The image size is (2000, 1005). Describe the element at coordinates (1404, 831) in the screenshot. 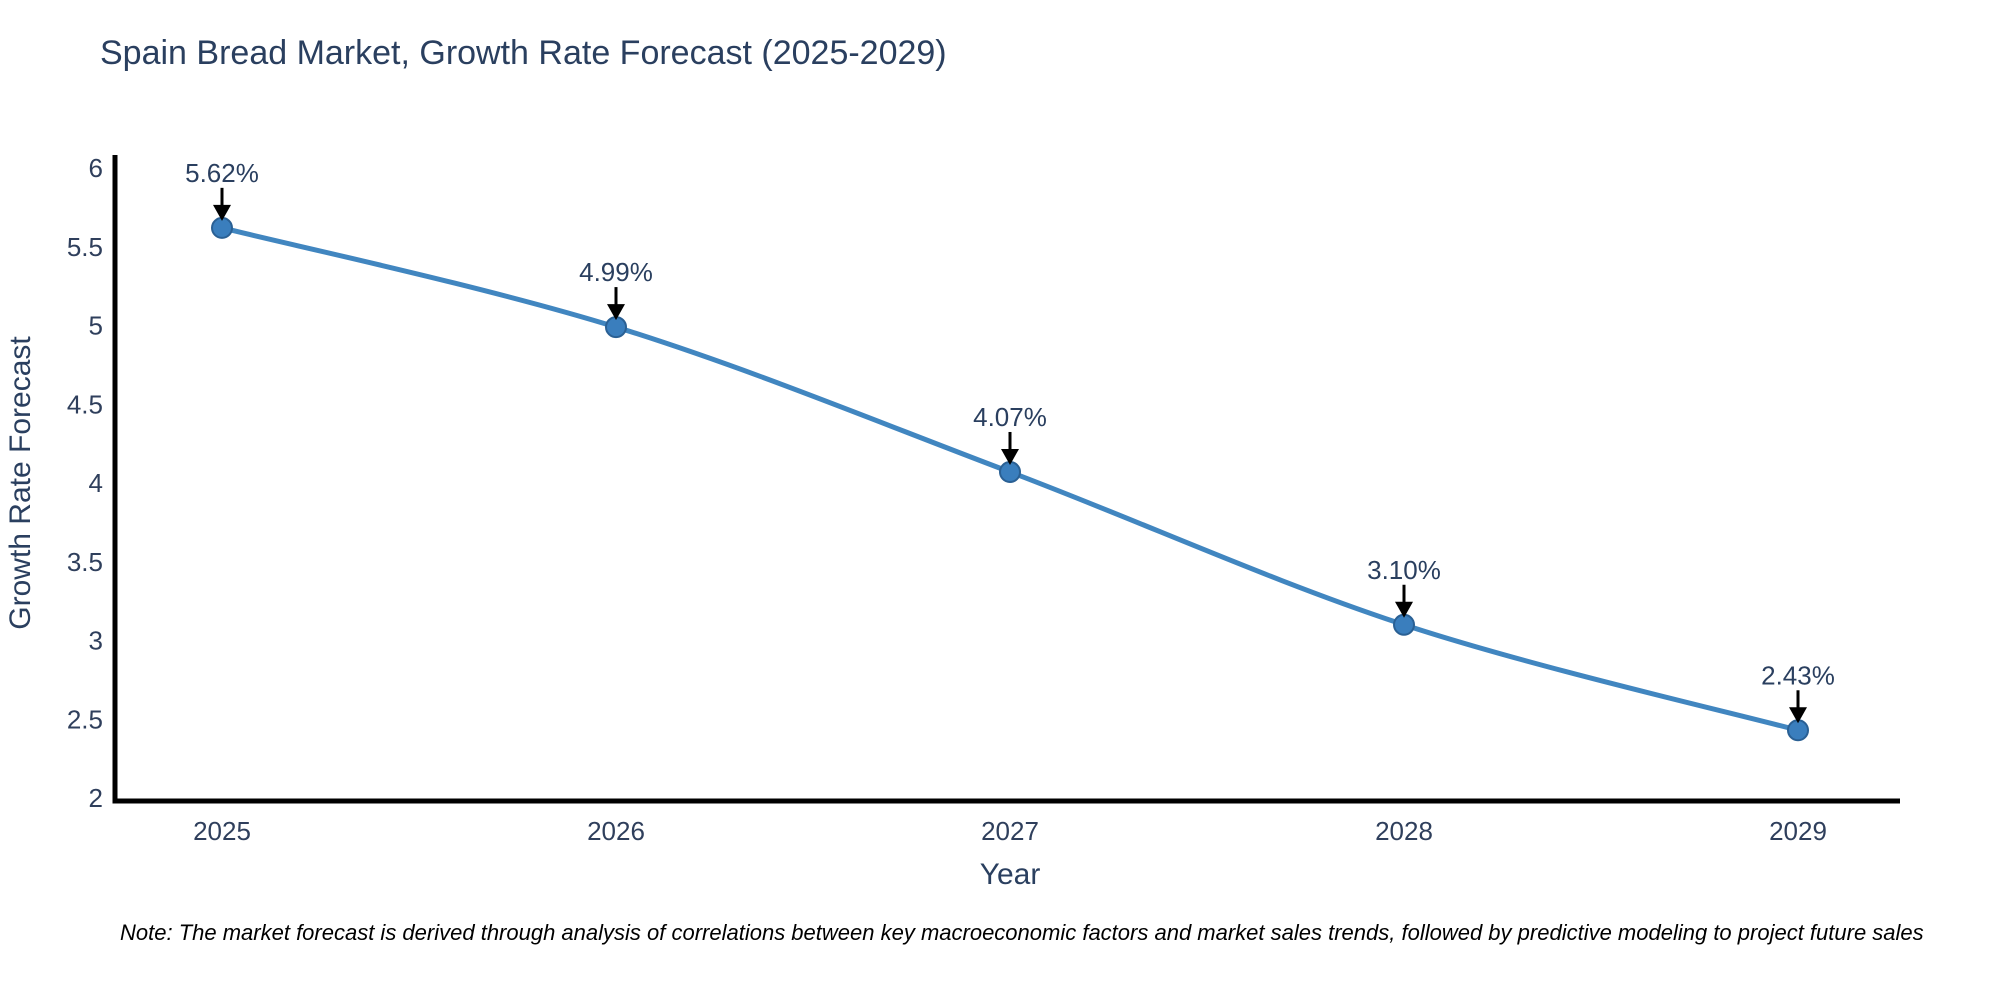

I see `x-tick-label: 2028` at that location.